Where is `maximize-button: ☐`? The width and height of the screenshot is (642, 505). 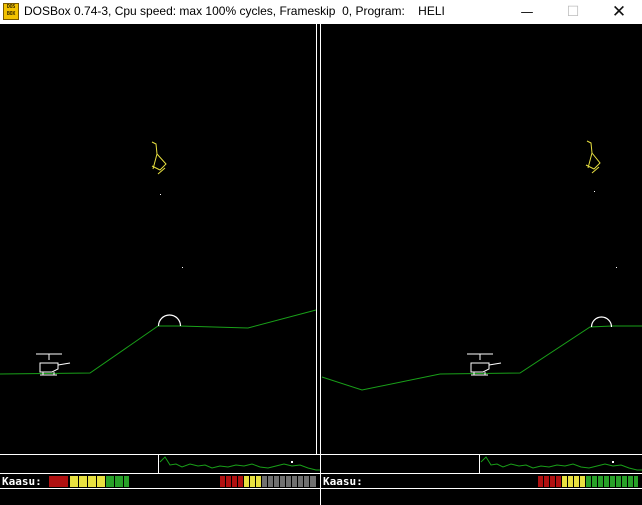
maximize-button: ☐ is located at coordinates (573, 12).